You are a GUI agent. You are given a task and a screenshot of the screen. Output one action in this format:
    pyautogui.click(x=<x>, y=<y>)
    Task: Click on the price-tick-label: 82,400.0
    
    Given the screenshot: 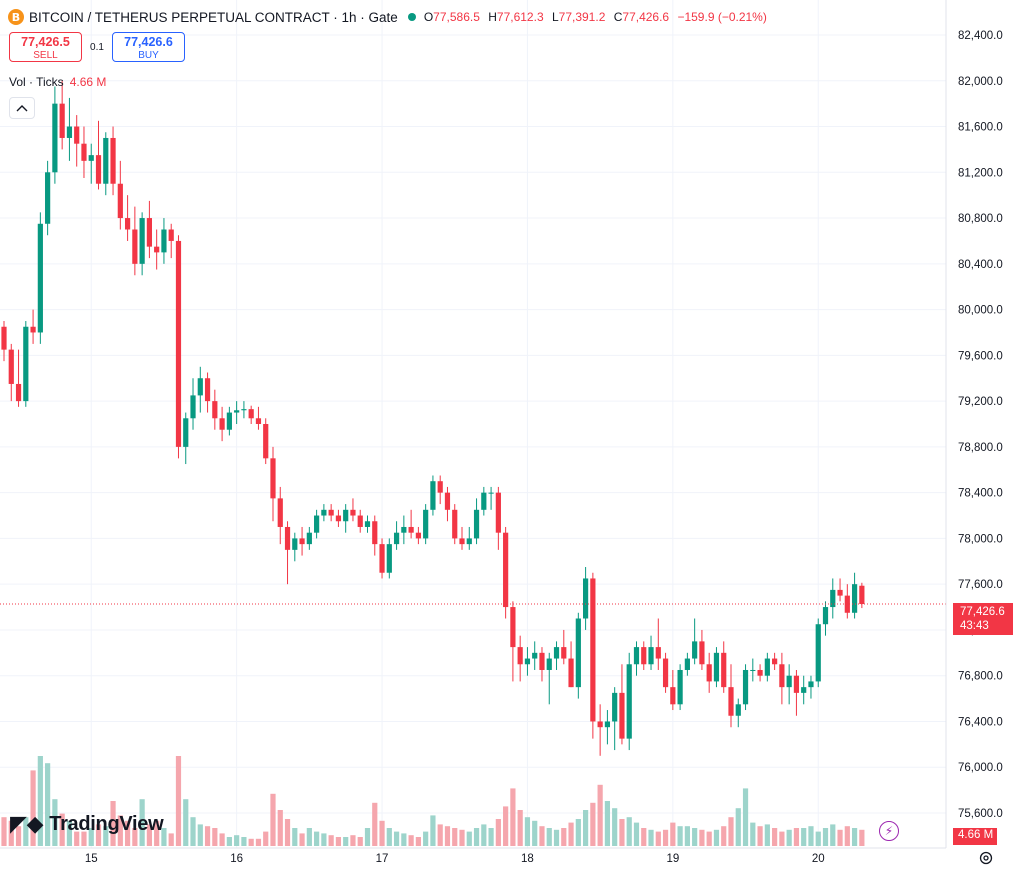 What is the action you would take?
    pyautogui.click(x=980, y=36)
    